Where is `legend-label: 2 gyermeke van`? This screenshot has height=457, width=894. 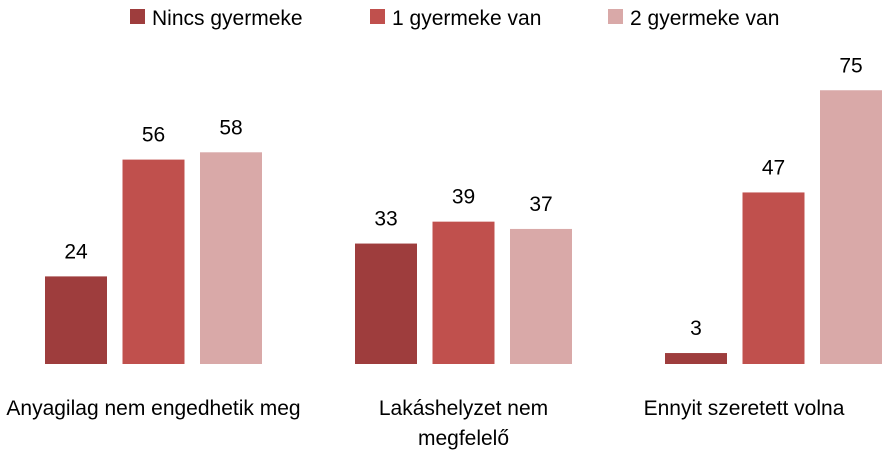 legend-label: 2 gyermeke van is located at coordinates (704, 18).